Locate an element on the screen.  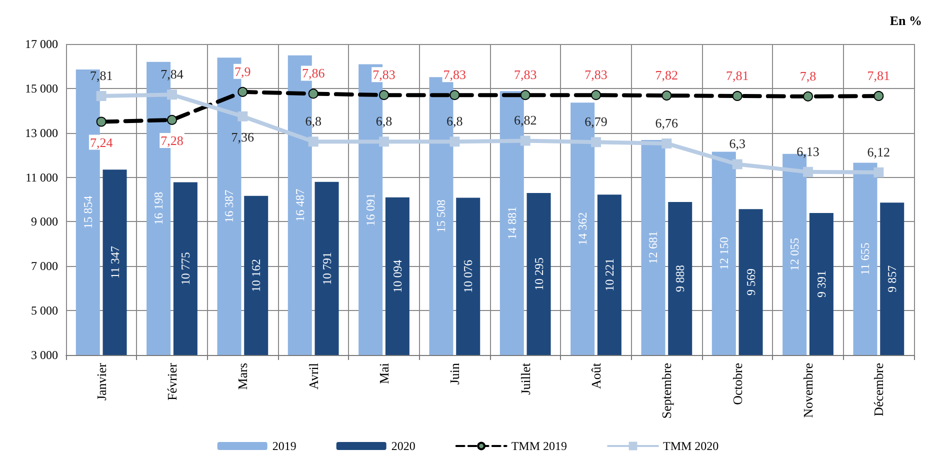
x-tick-label: Juillet is located at coordinates (525, 378).